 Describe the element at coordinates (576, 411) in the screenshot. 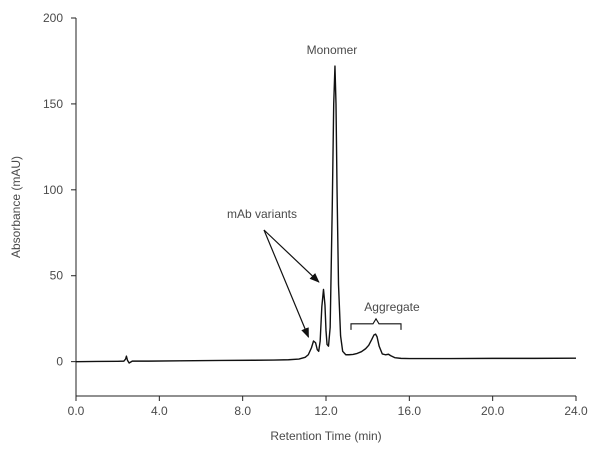

I see `x-tick-label: 24.0` at that location.